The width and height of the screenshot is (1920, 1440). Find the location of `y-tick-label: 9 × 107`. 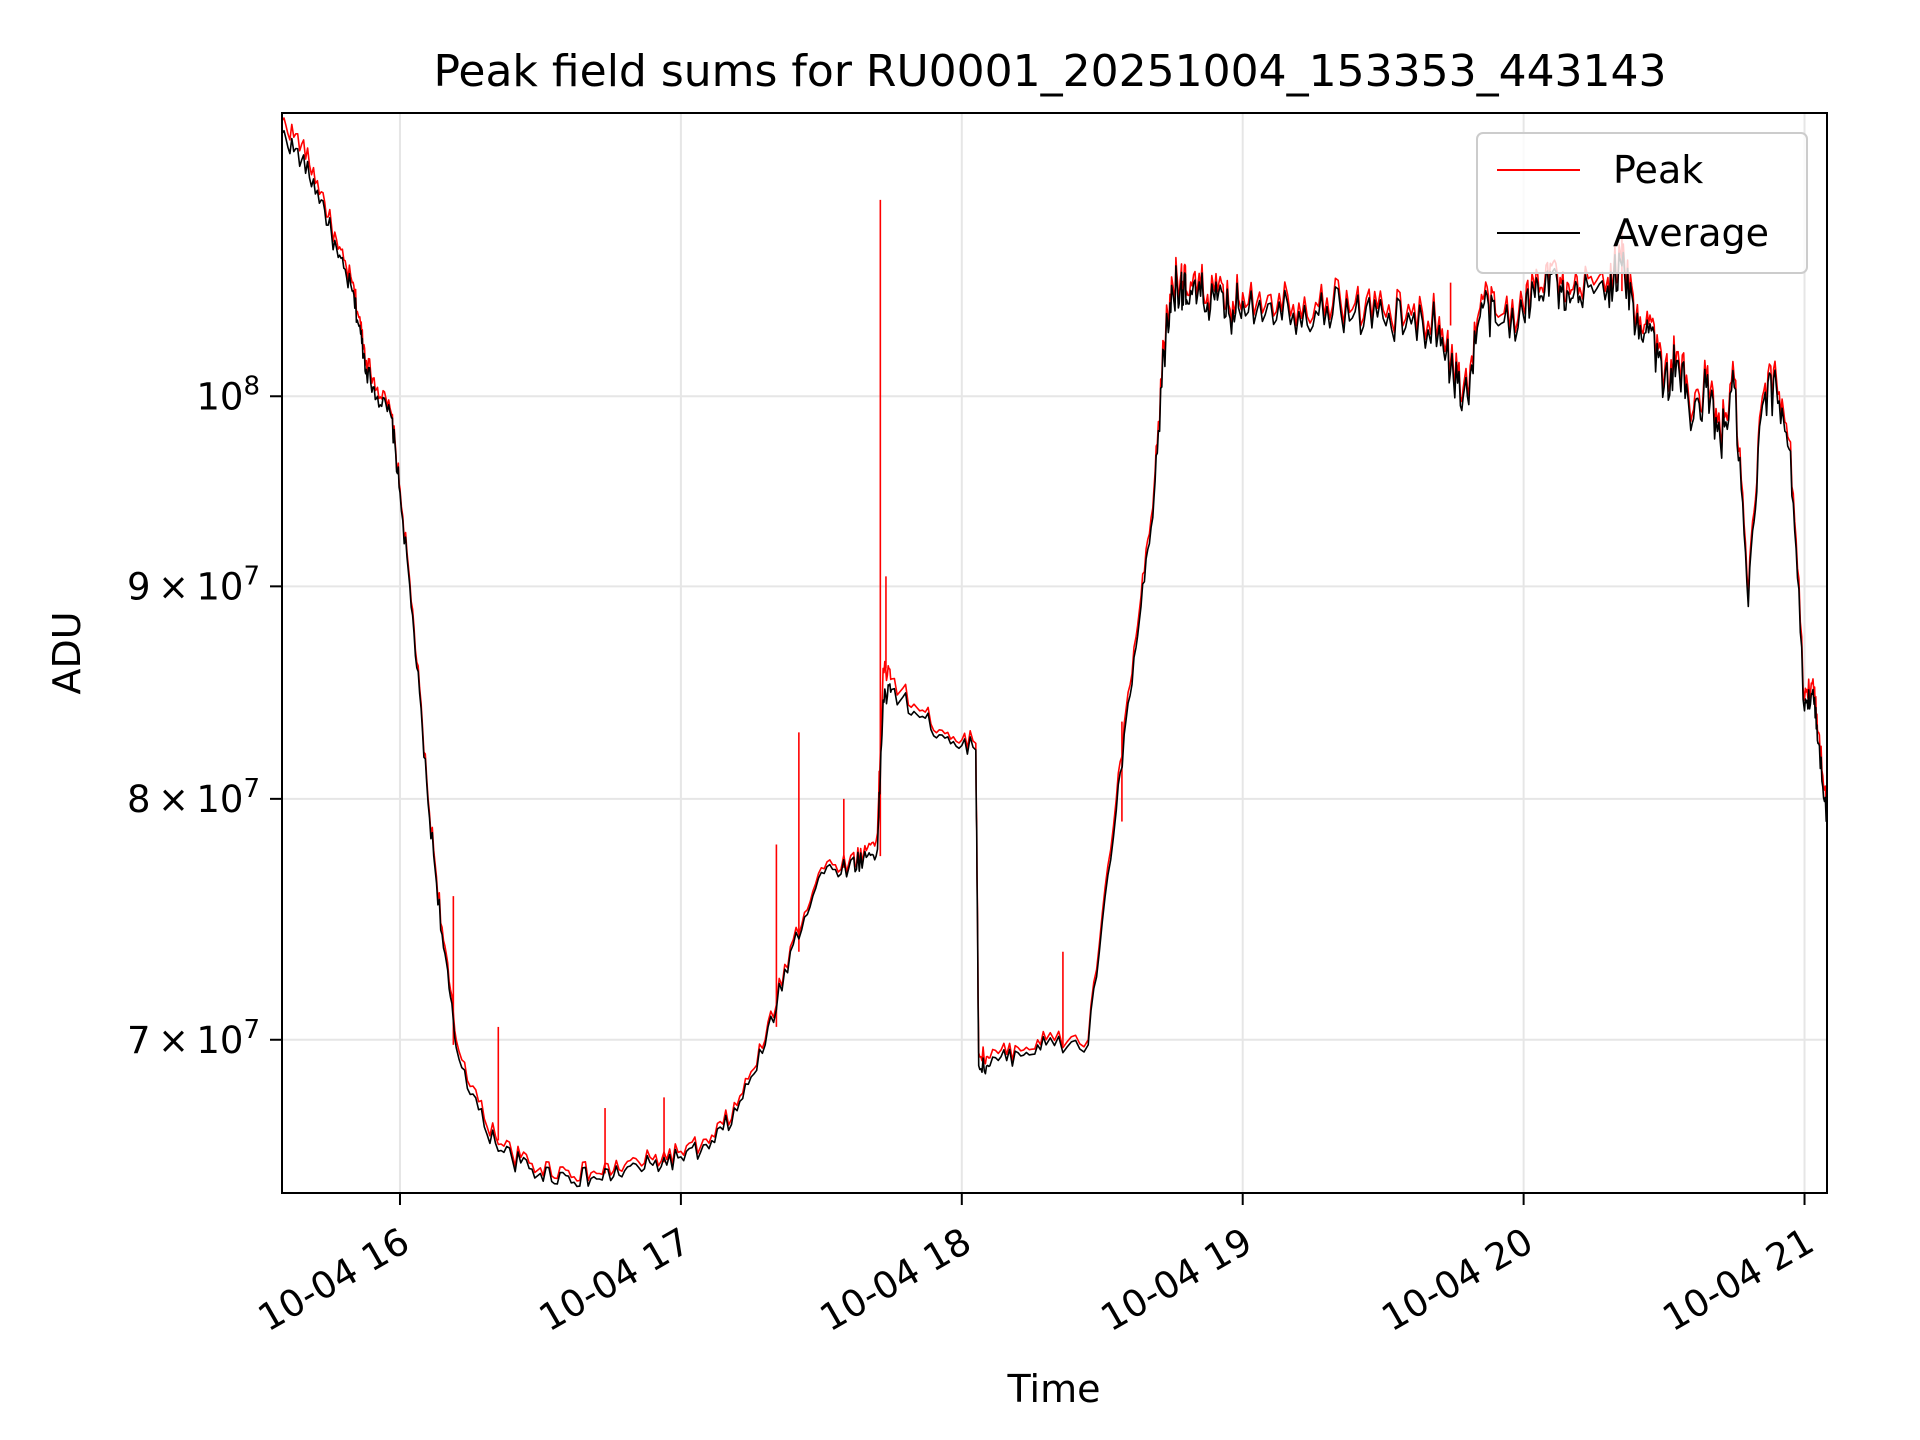

y-tick-label: 9 × 107 is located at coordinates (193, 584).